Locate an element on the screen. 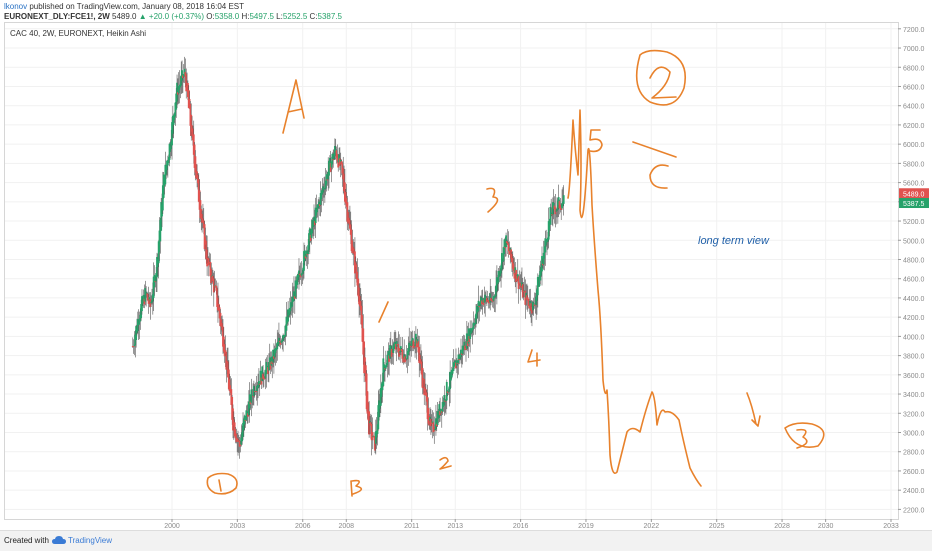  wave-label-c is located at coordinates (659, 176).